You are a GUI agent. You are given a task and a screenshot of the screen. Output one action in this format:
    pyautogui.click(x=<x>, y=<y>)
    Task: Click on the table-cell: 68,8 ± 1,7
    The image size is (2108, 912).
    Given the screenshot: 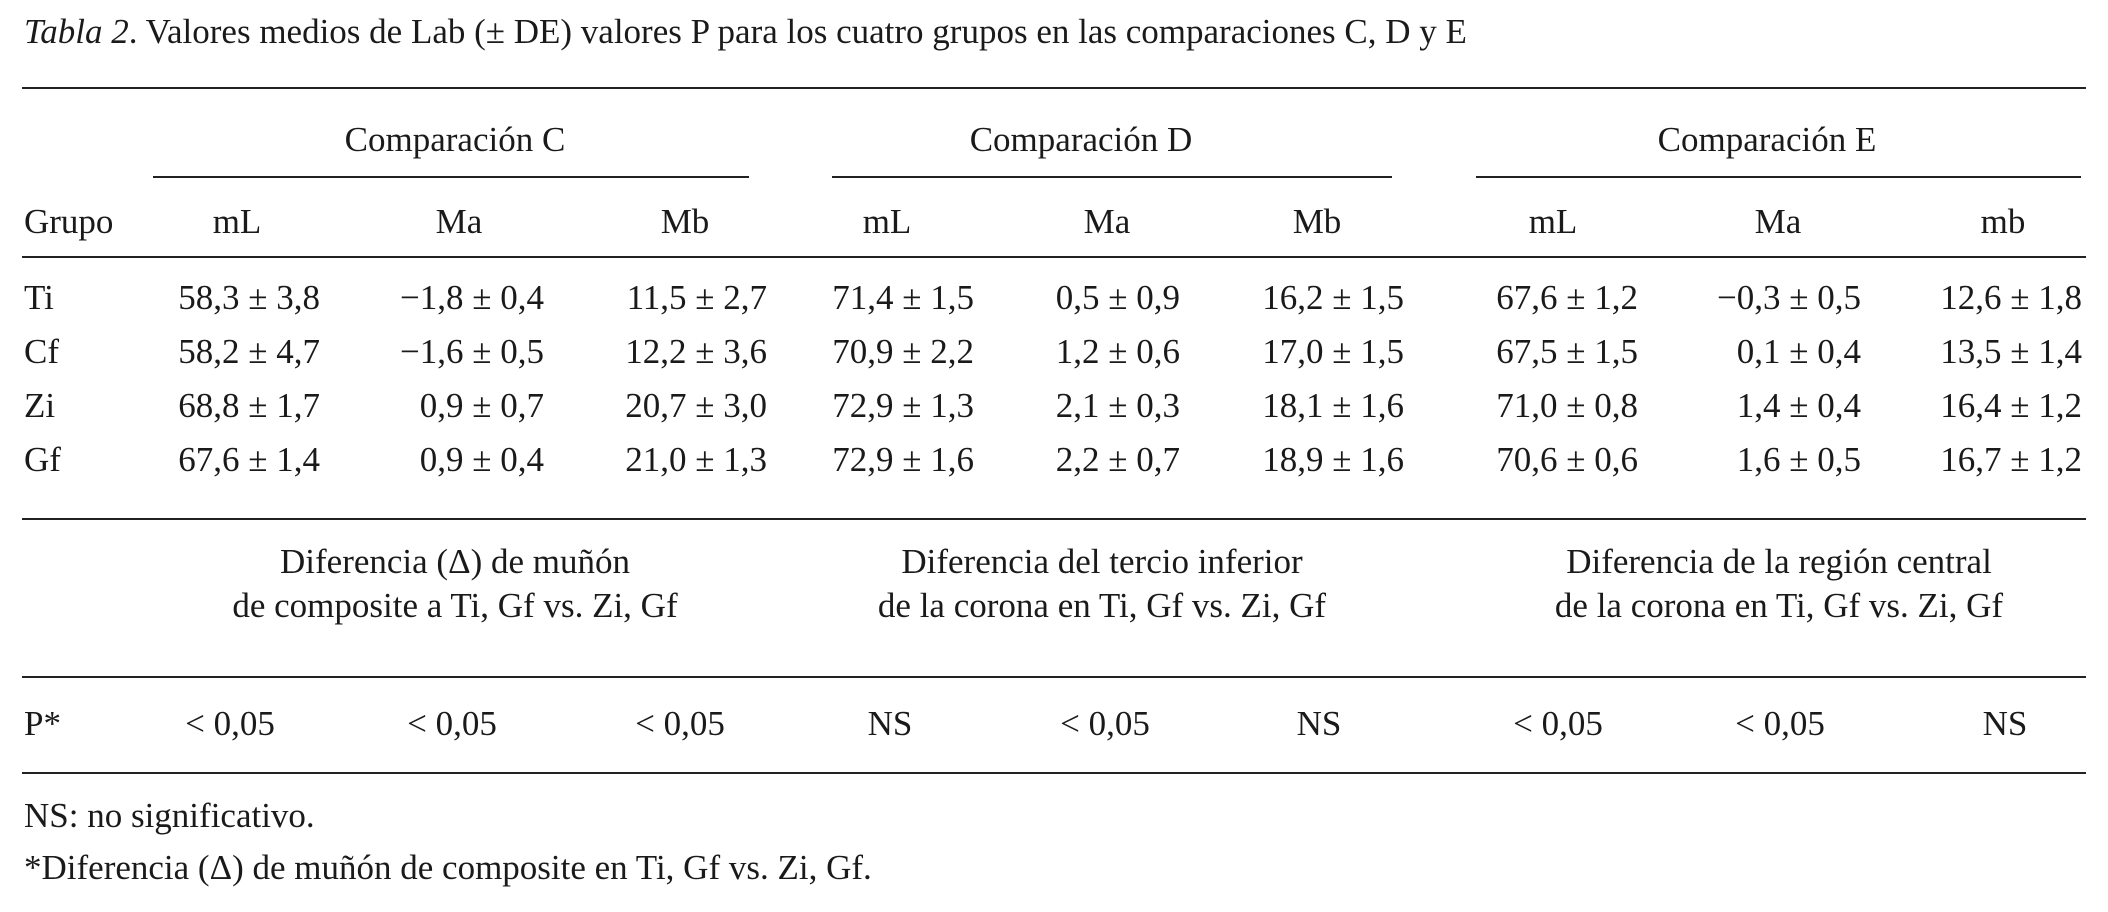 What is the action you would take?
    pyautogui.click(x=249, y=405)
    